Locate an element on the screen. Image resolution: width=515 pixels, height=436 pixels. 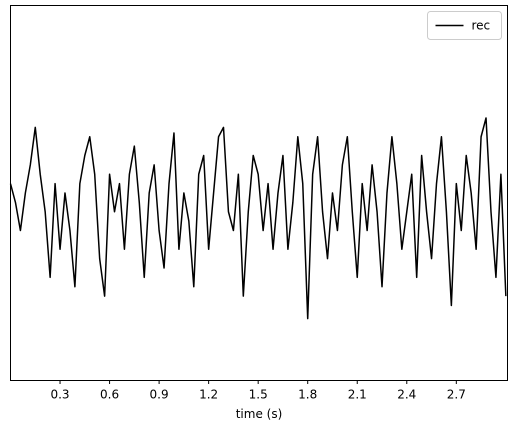
x-tick-label: 2.4 is located at coordinates (406, 395).